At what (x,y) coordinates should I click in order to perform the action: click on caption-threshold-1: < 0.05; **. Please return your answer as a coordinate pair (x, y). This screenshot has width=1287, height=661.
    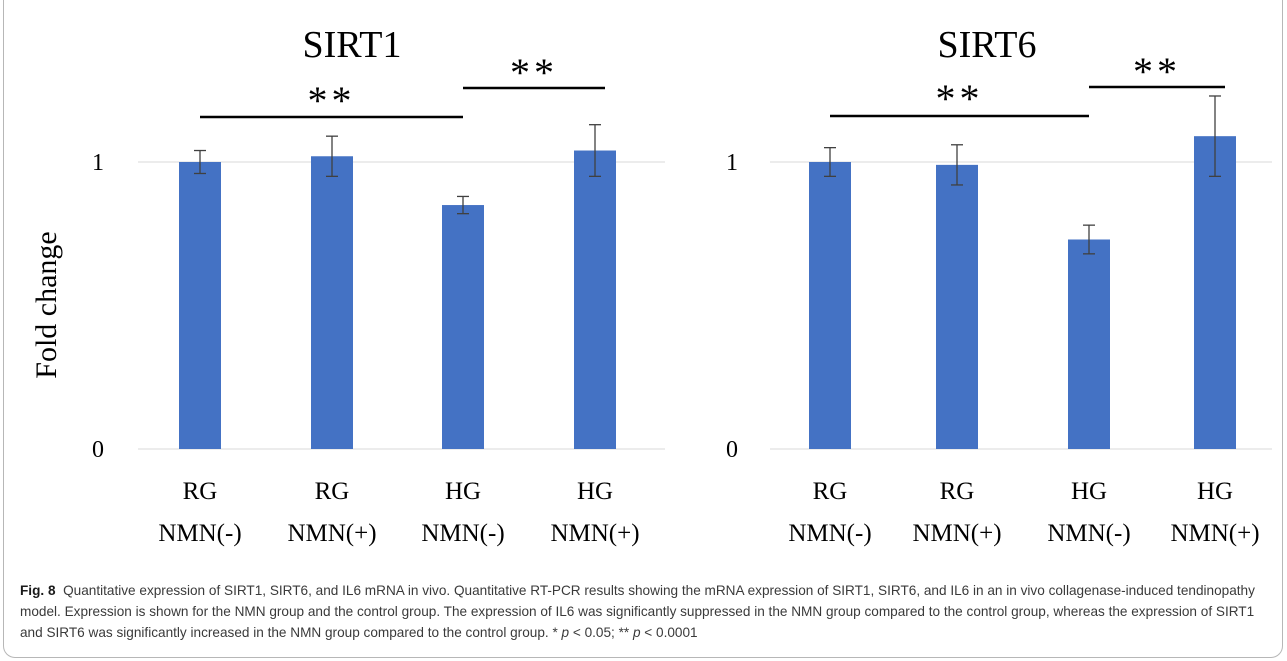
    Looking at the image, I should click on (601, 632).